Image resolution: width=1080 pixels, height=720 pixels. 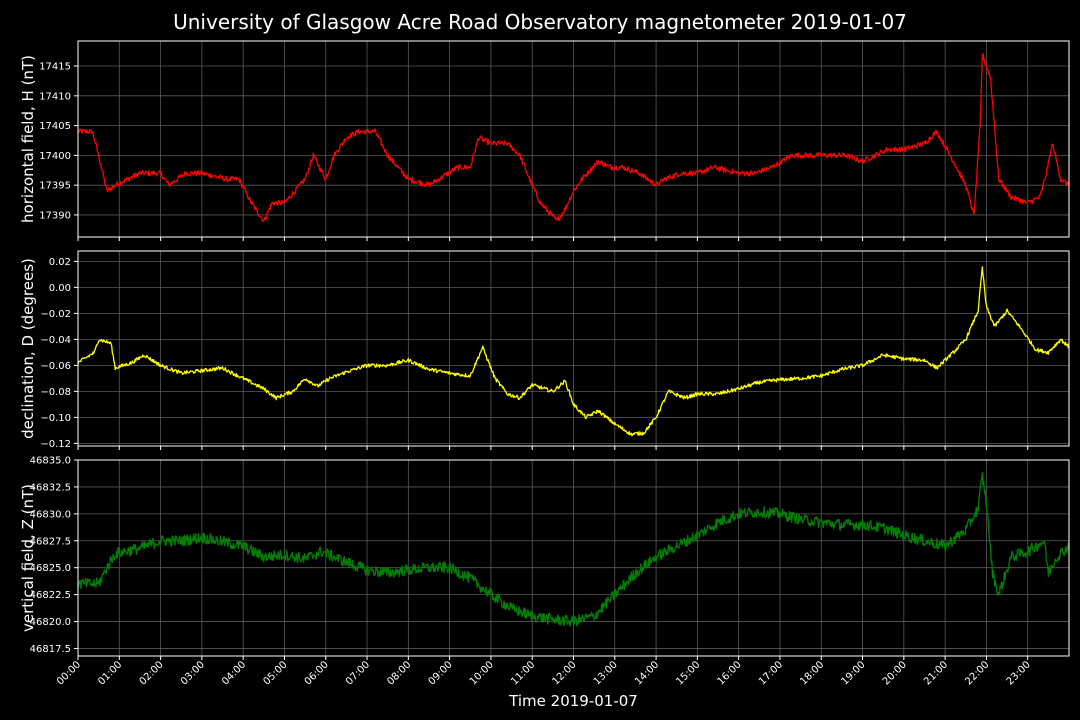 What do you see at coordinates (55, 366) in the screenshot?
I see `y-tick-label-d: −0.06` at bounding box center [55, 366].